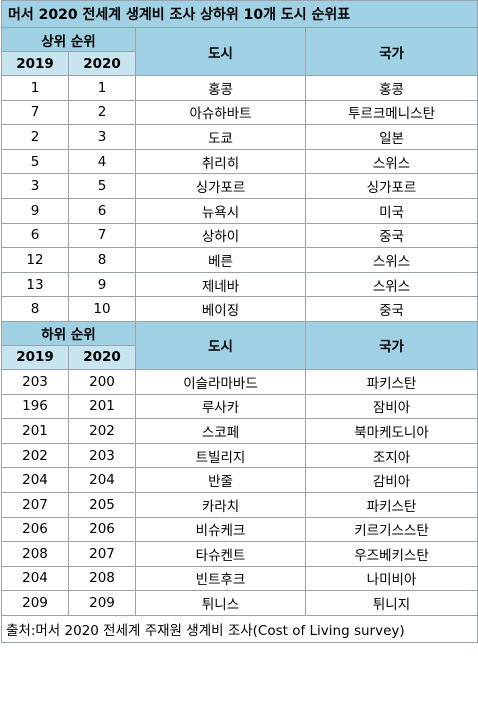 The height and width of the screenshot is (710, 478). I want to click on rank-2019-cell: 196, so click(35, 406).